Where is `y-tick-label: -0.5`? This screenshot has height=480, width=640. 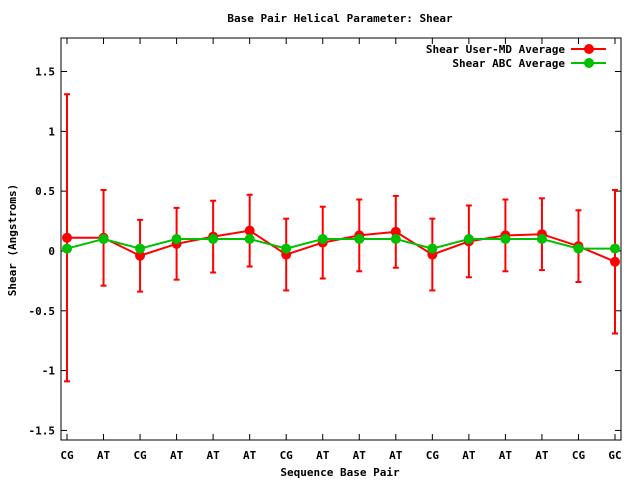
y-tick-label: -0.5 is located at coordinates (42, 311).